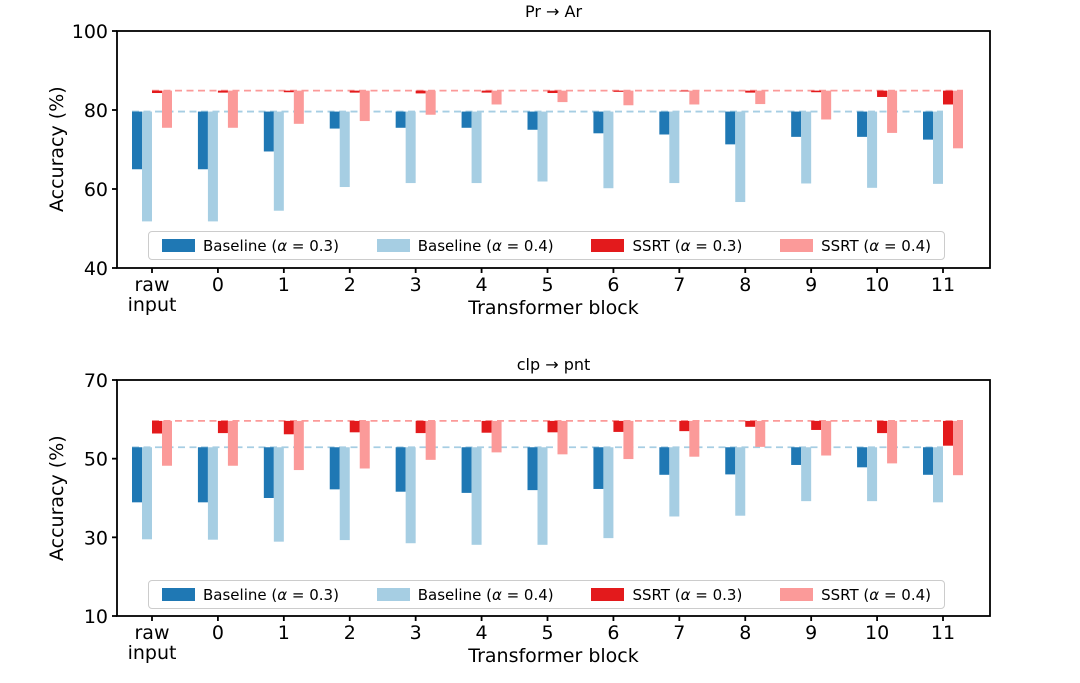 This screenshot has height=683, width=1080. What do you see at coordinates (96, 111) in the screenshot?
I see `y-tick-label: 80` at bounding box center [96, 111].